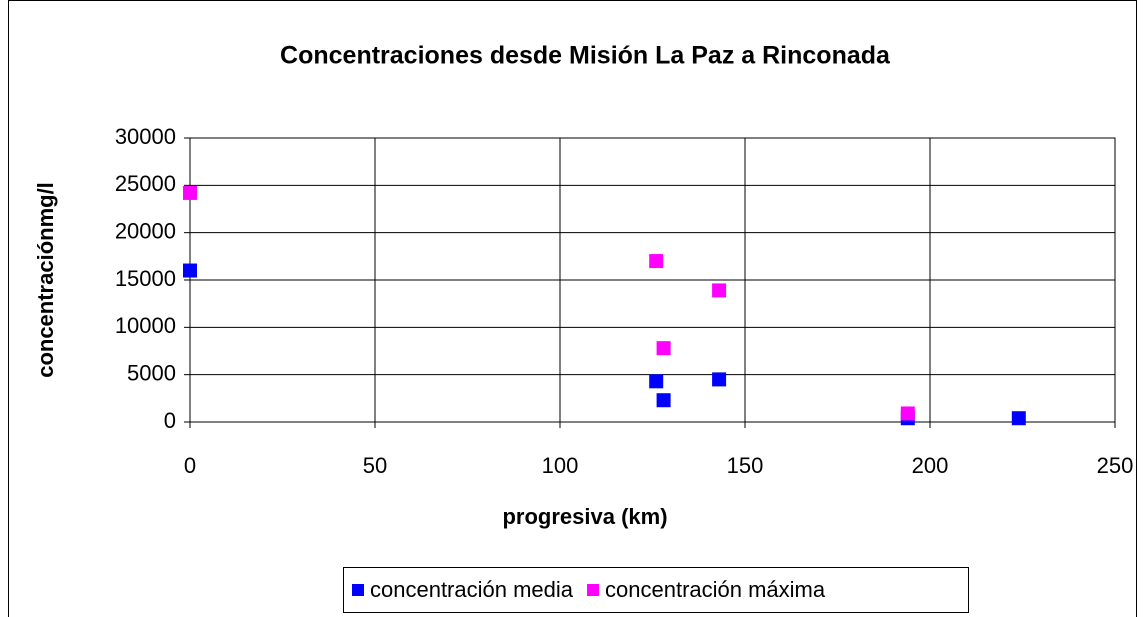 The height and width of the screenshot is (617, 1145). I want to click on y-axis-label: concentraciónmg/l, so click(45, 280).